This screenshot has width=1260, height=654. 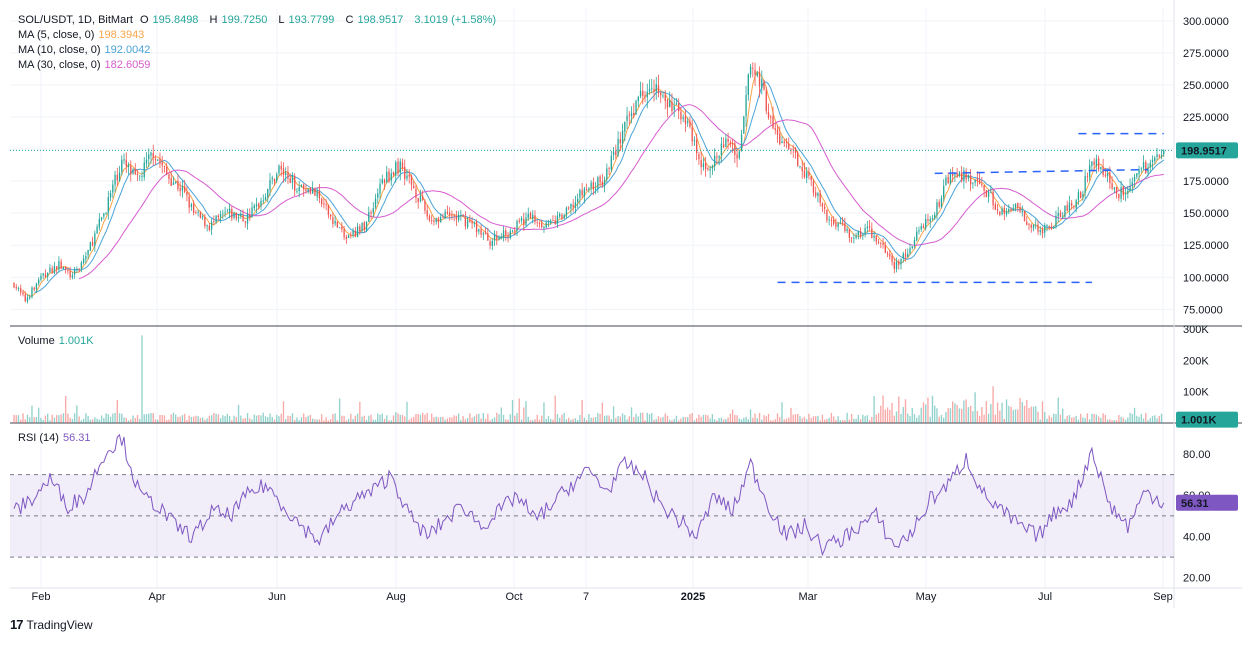 I want to click on volume-legend: Volume 1.001K, so click(x=58, y=341).